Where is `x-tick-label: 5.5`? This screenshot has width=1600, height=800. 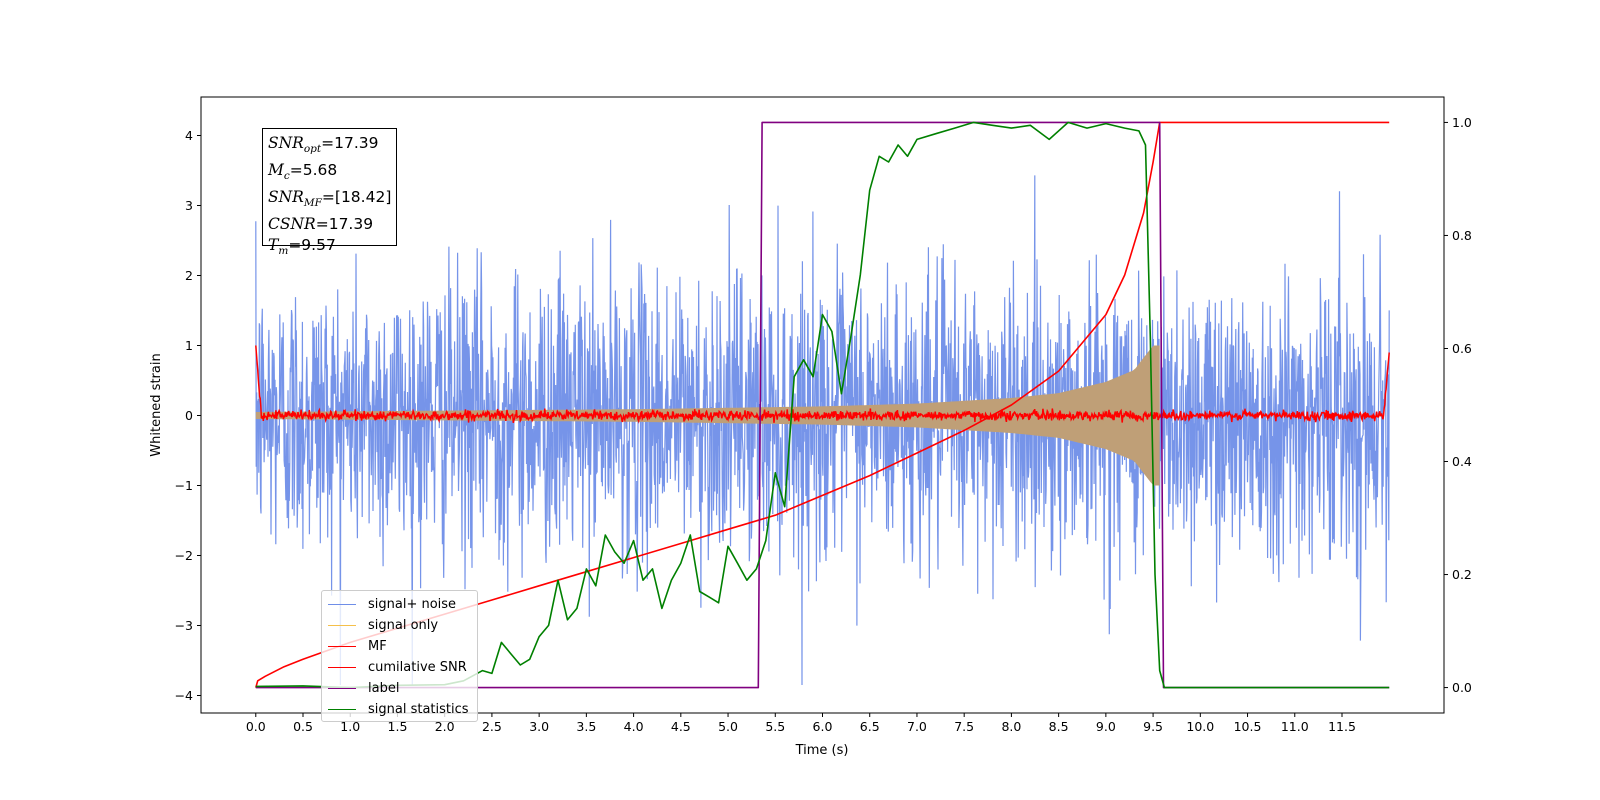
x-tick-label: 5.5 is located at coordinates (775, 726).